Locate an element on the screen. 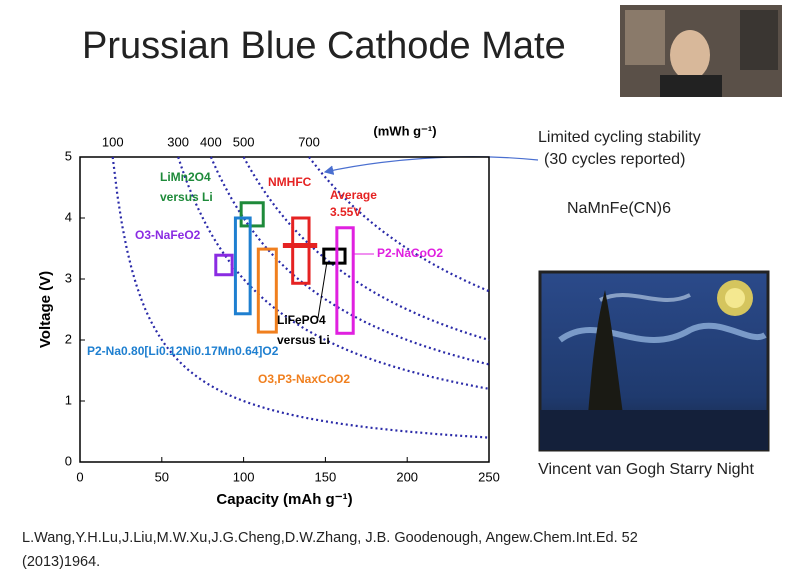  material-label: O3,P3-NaxCoO2 is located at coordinates (304, 379).